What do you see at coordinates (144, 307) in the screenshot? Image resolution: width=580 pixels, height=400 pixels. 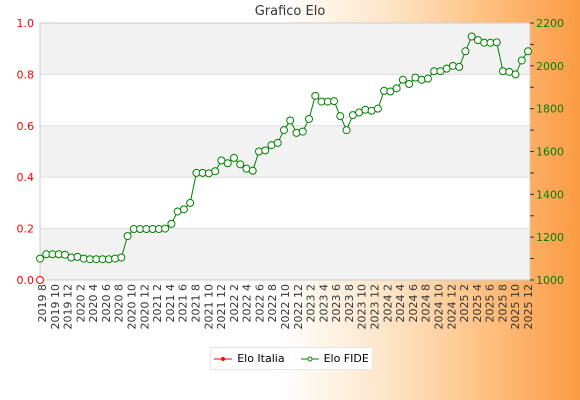 I see `x-tick-label: 2020 12` at bounding box center [144, 307].